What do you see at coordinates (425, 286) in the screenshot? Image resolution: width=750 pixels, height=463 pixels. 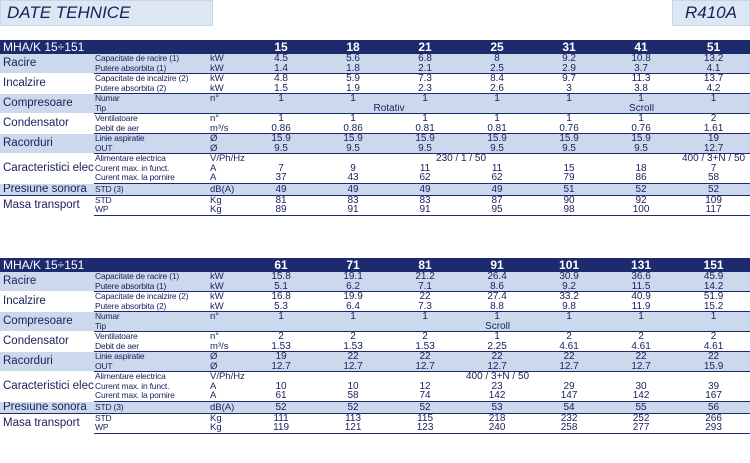 I see `value-cell: 7.1` at bounding box center [425, 286].